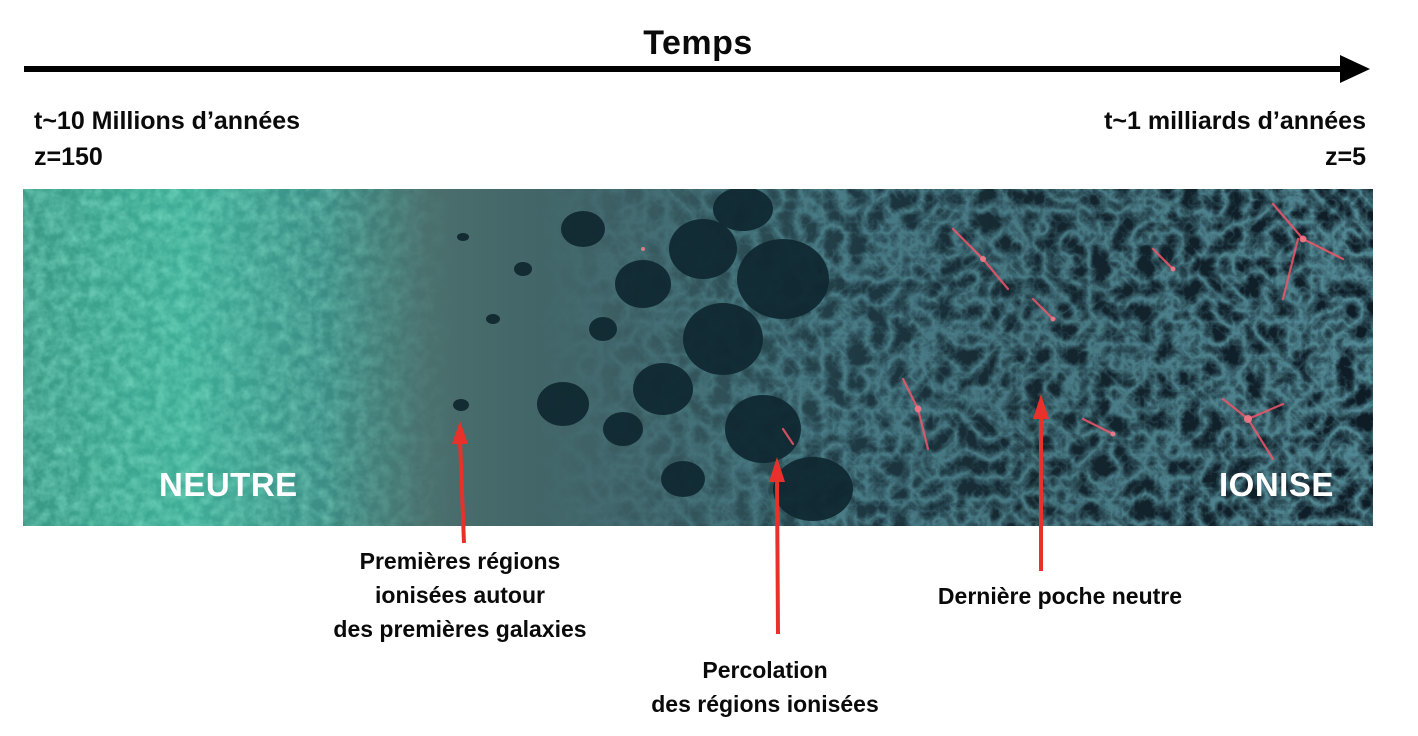 Image resolution: width=1418 pixels, height=736 pixels. Describe the element at coordinates (765, 670) in the screenshot. I see `annotation-line: Percolation` at that location.